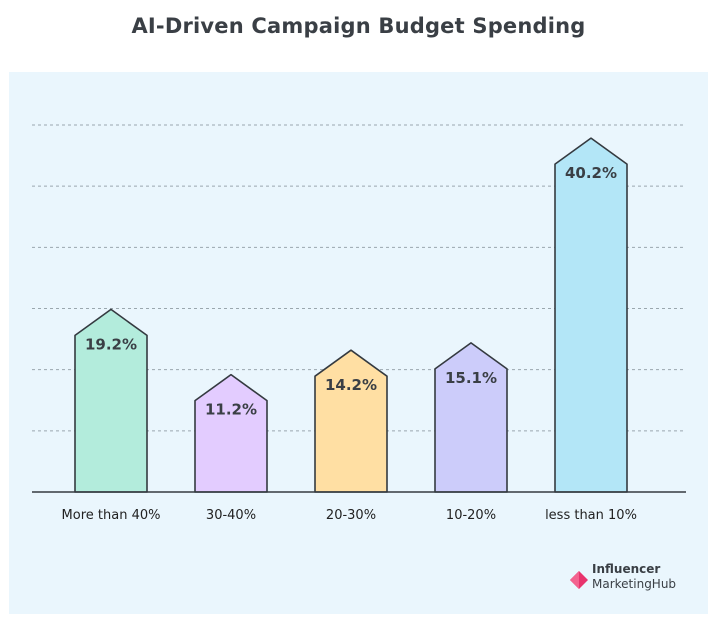 The height and width of the screenshot is (623, 717). I want to click on logo-text-line2: MarketingHub, so click(634, 584).